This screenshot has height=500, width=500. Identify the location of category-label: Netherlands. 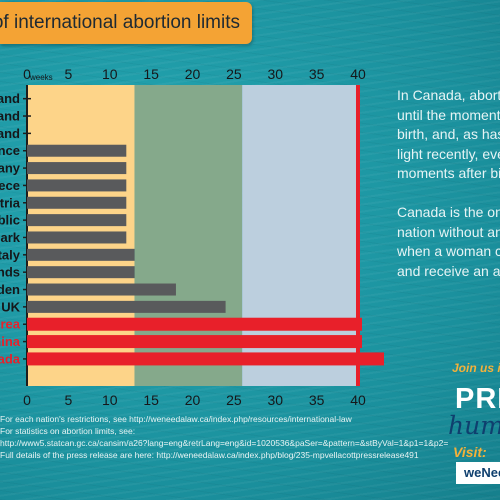
(10, 272).